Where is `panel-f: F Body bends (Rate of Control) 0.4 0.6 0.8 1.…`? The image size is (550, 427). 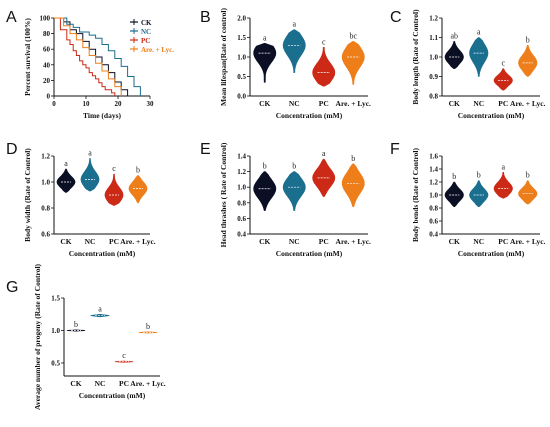
panel-f: F Body bends (Rate of Control) 0.4 0.6 0.8 1.… is located at coordinates (468, 199).